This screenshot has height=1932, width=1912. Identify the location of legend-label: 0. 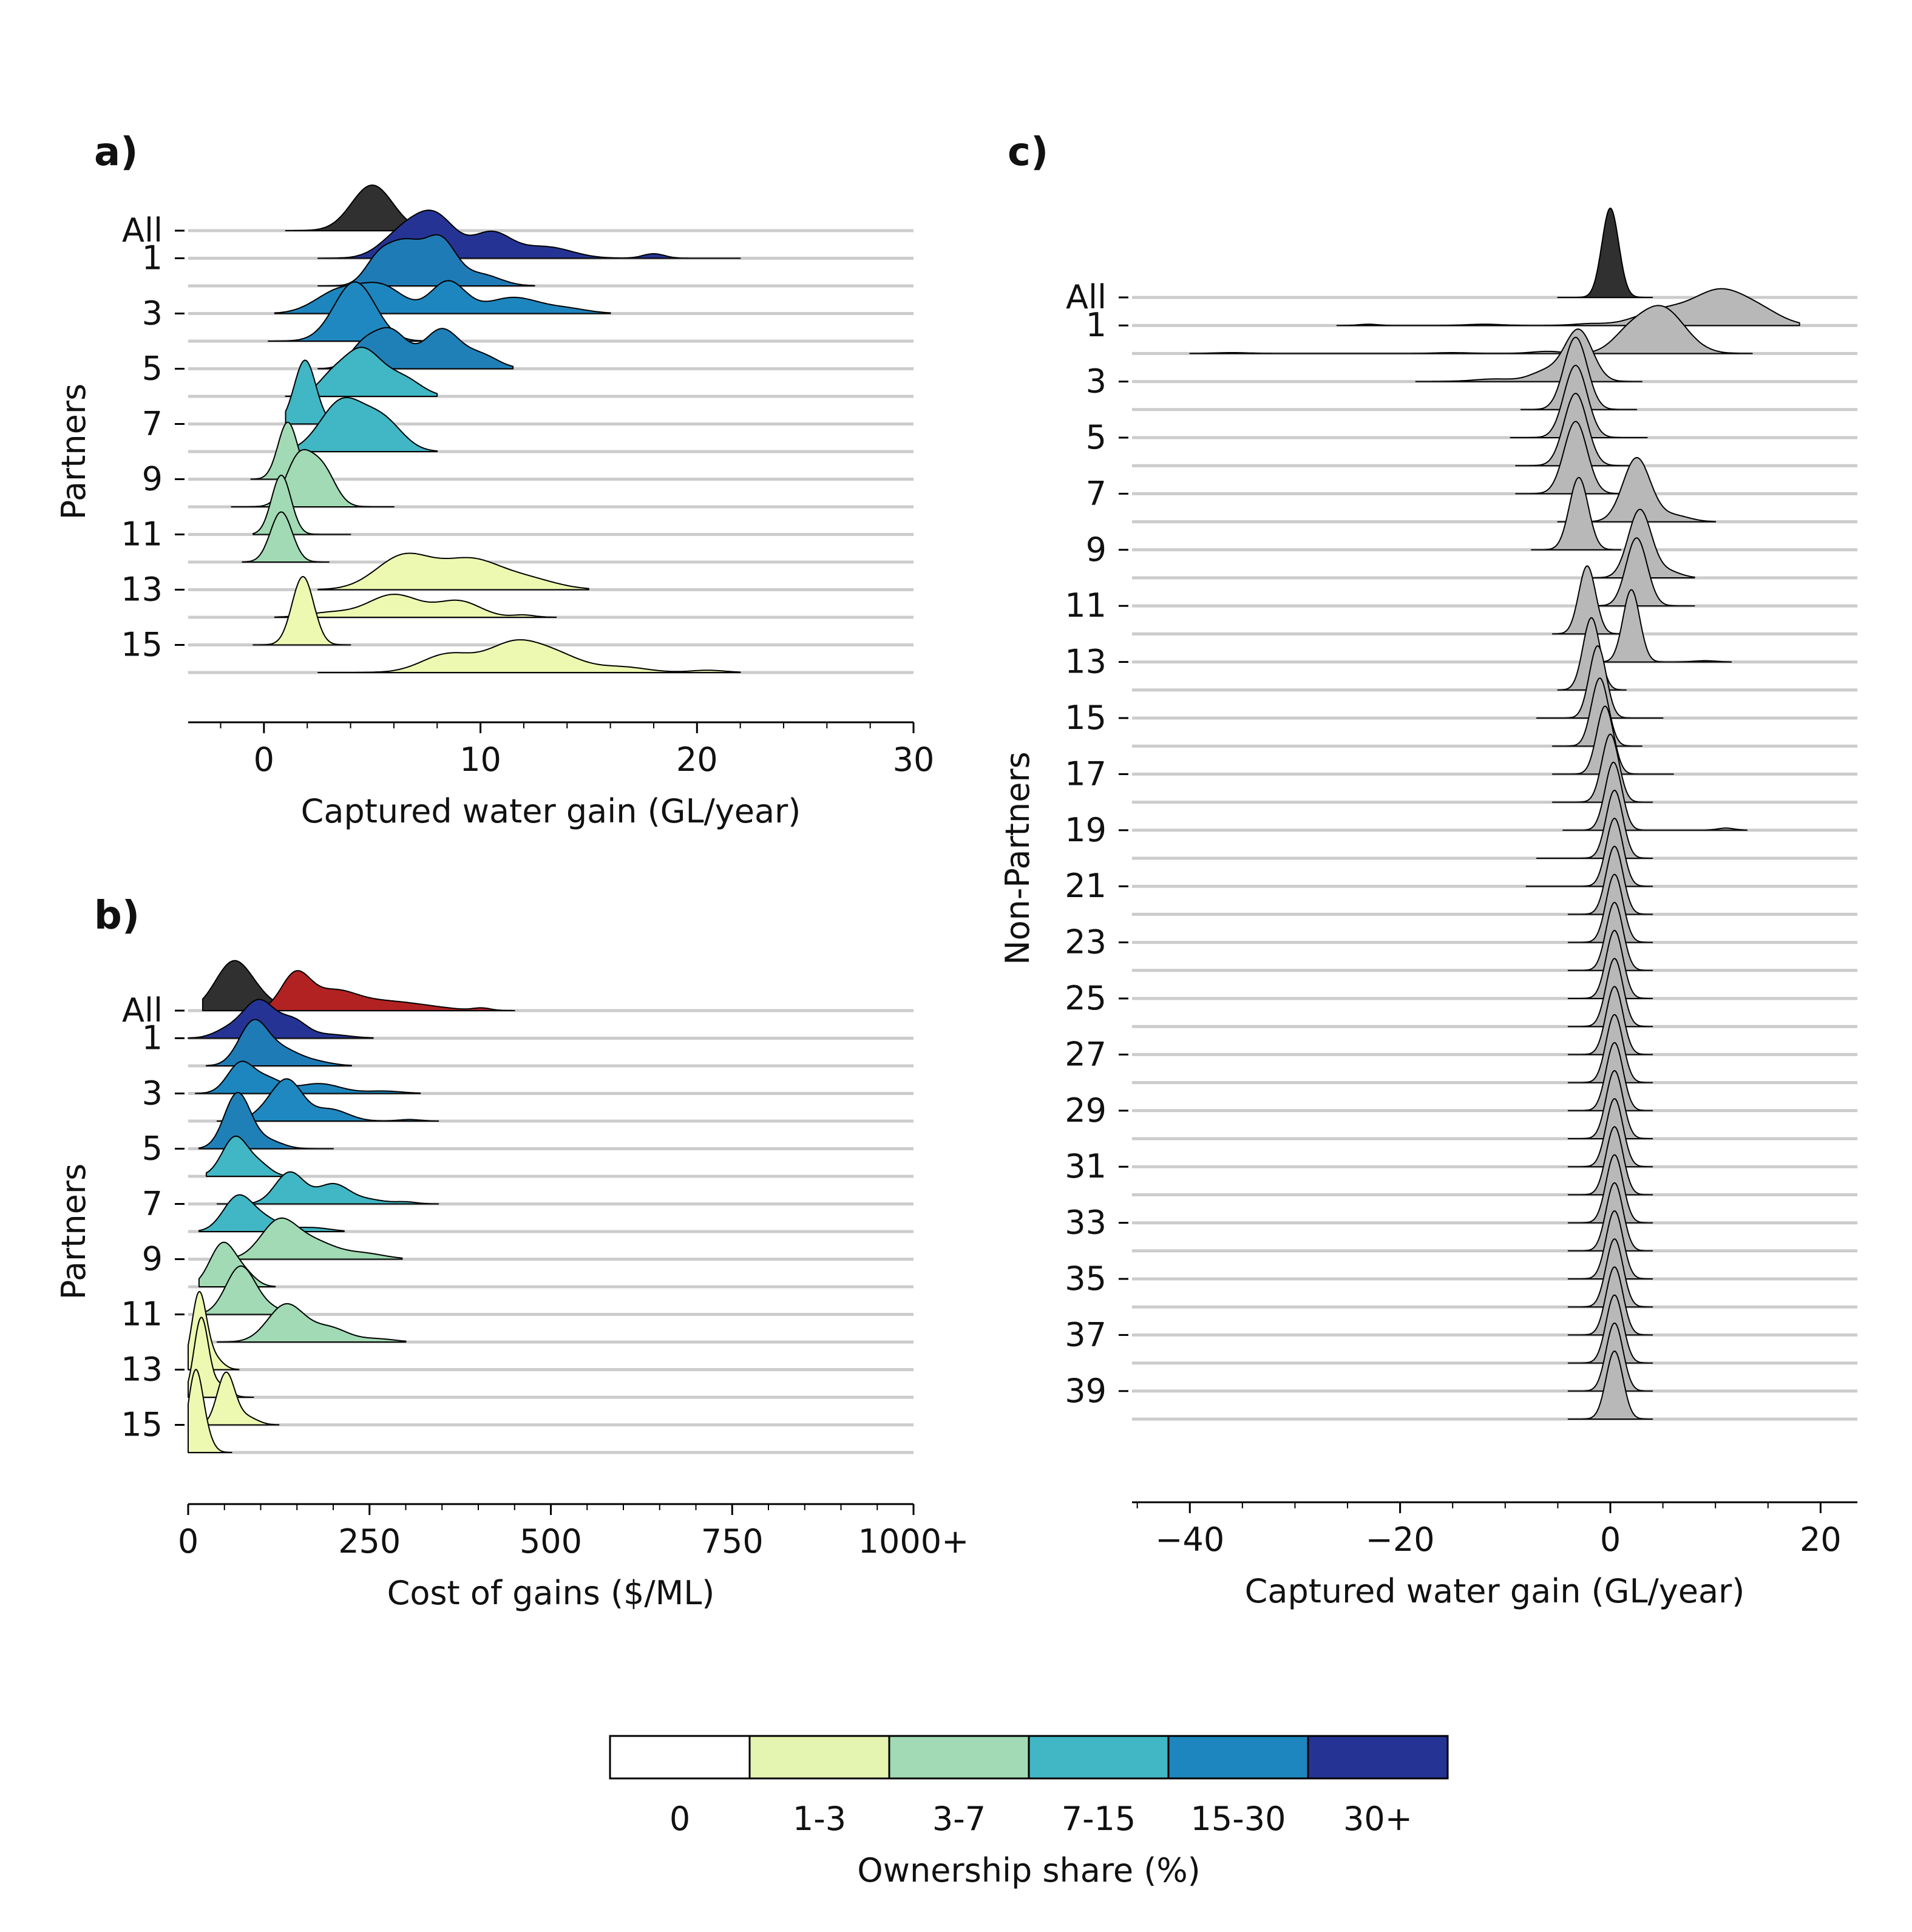
(680, 1819).